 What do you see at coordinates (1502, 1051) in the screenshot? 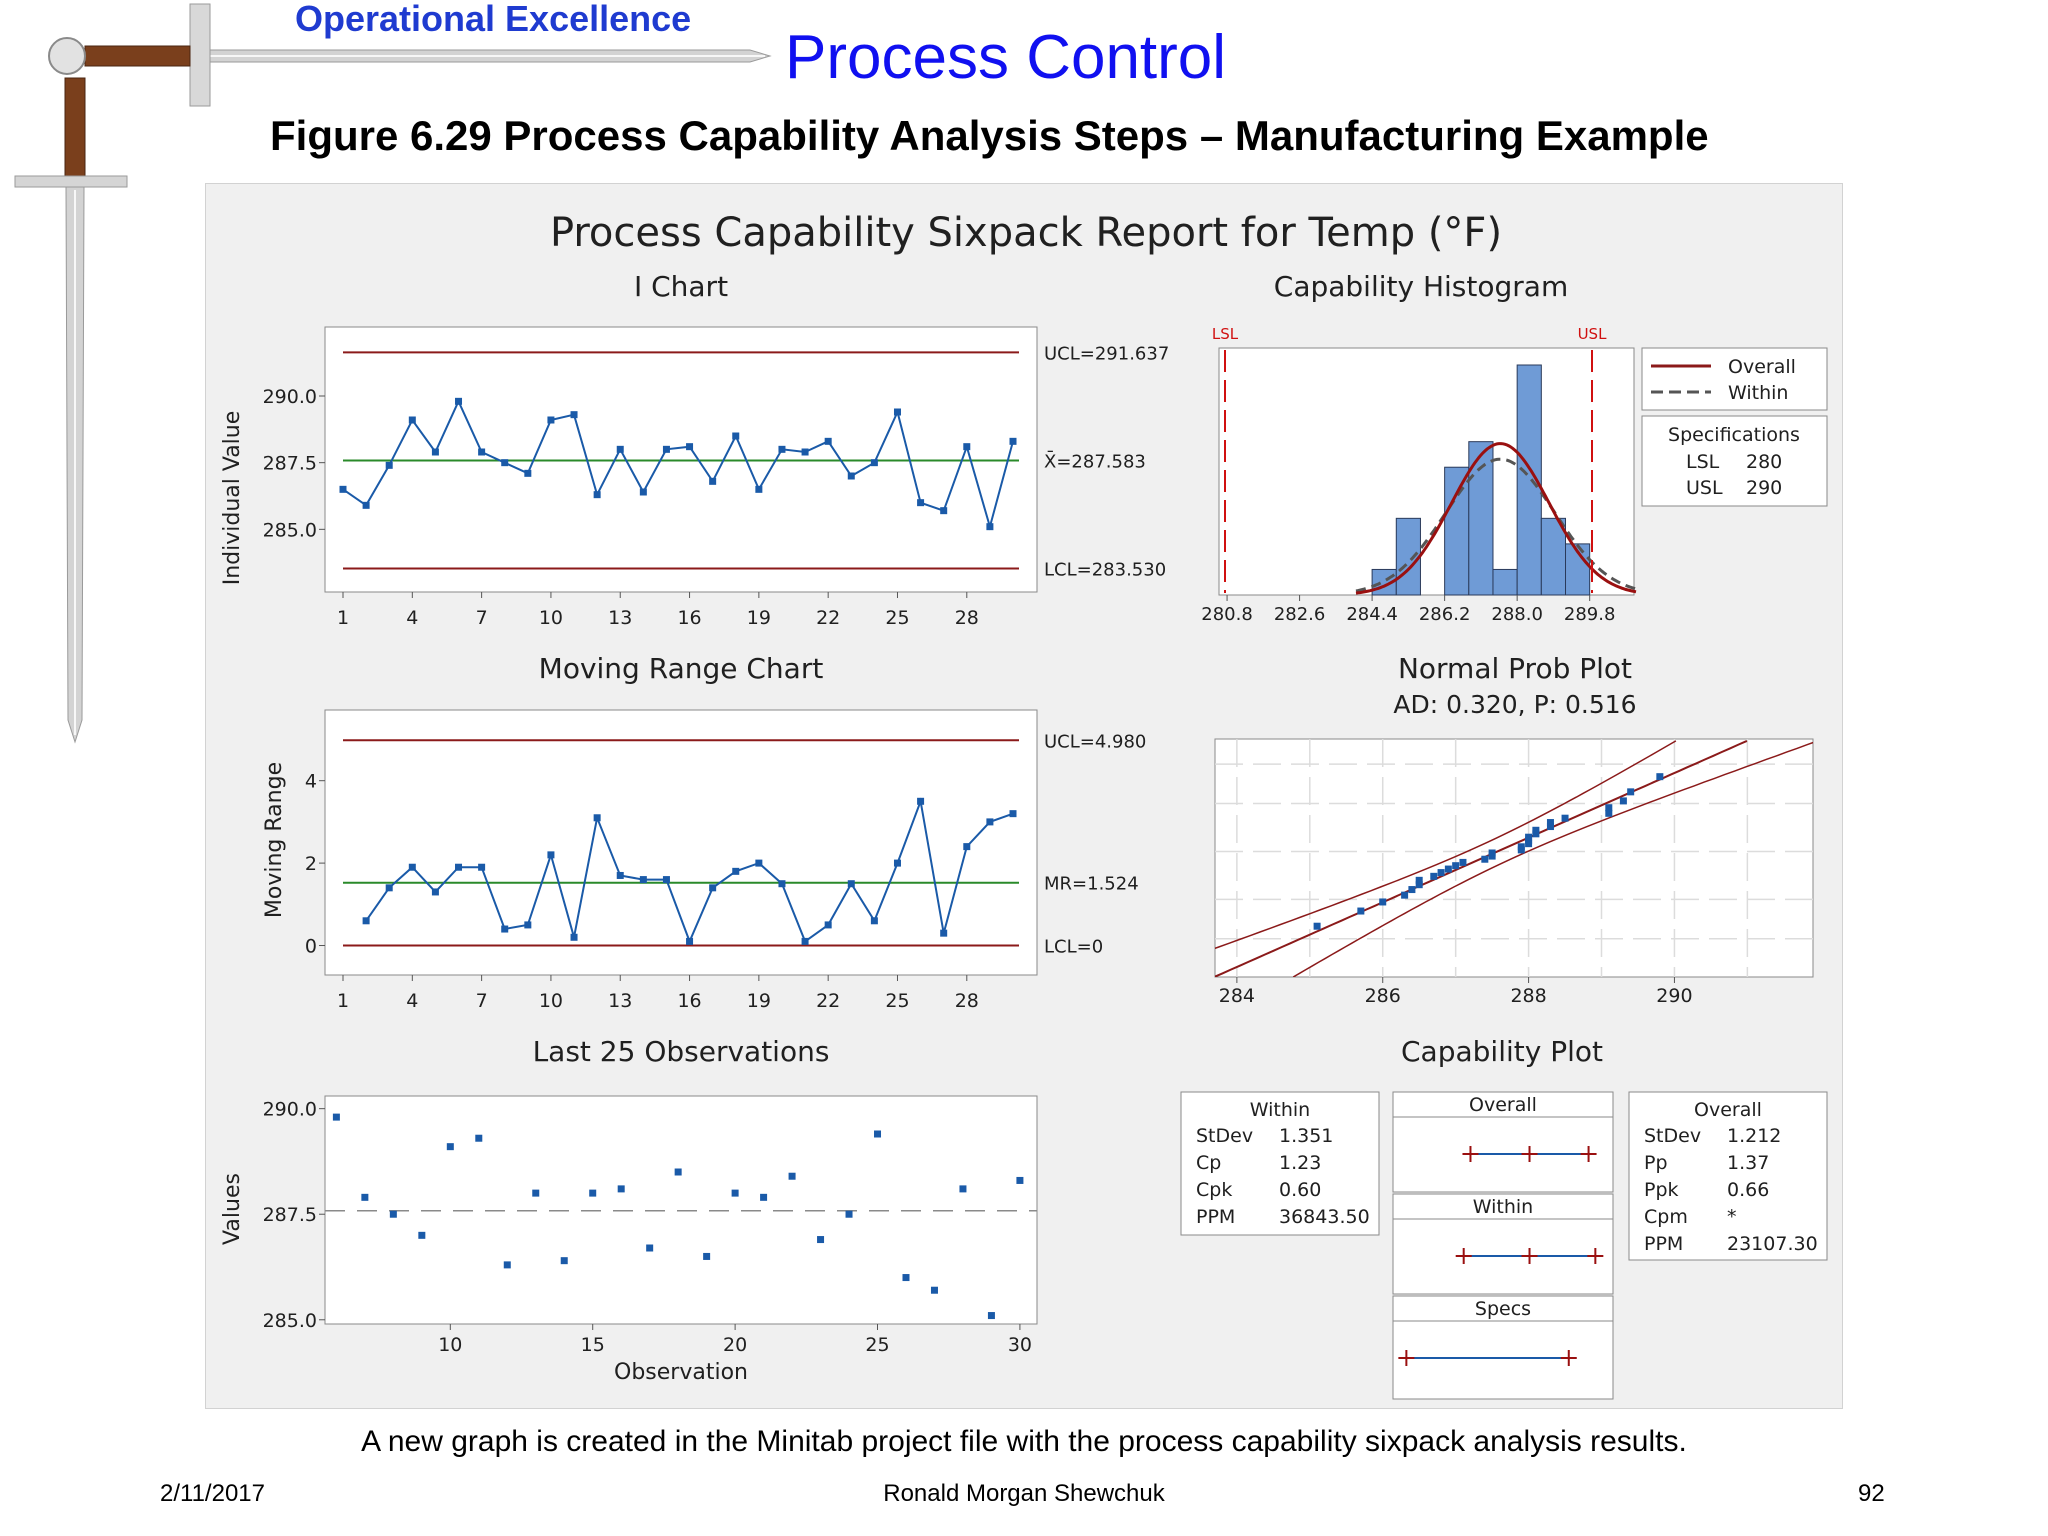
I see `capability-plot-title: Capability Plot` at bounding box center [1502, 1051].